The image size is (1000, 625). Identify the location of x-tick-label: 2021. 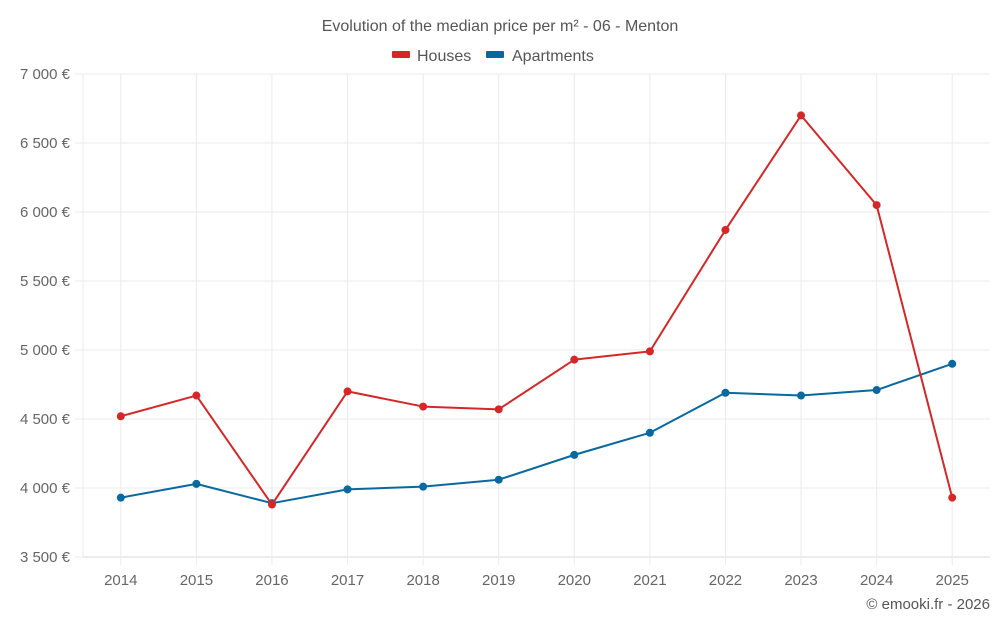
(649, 580).